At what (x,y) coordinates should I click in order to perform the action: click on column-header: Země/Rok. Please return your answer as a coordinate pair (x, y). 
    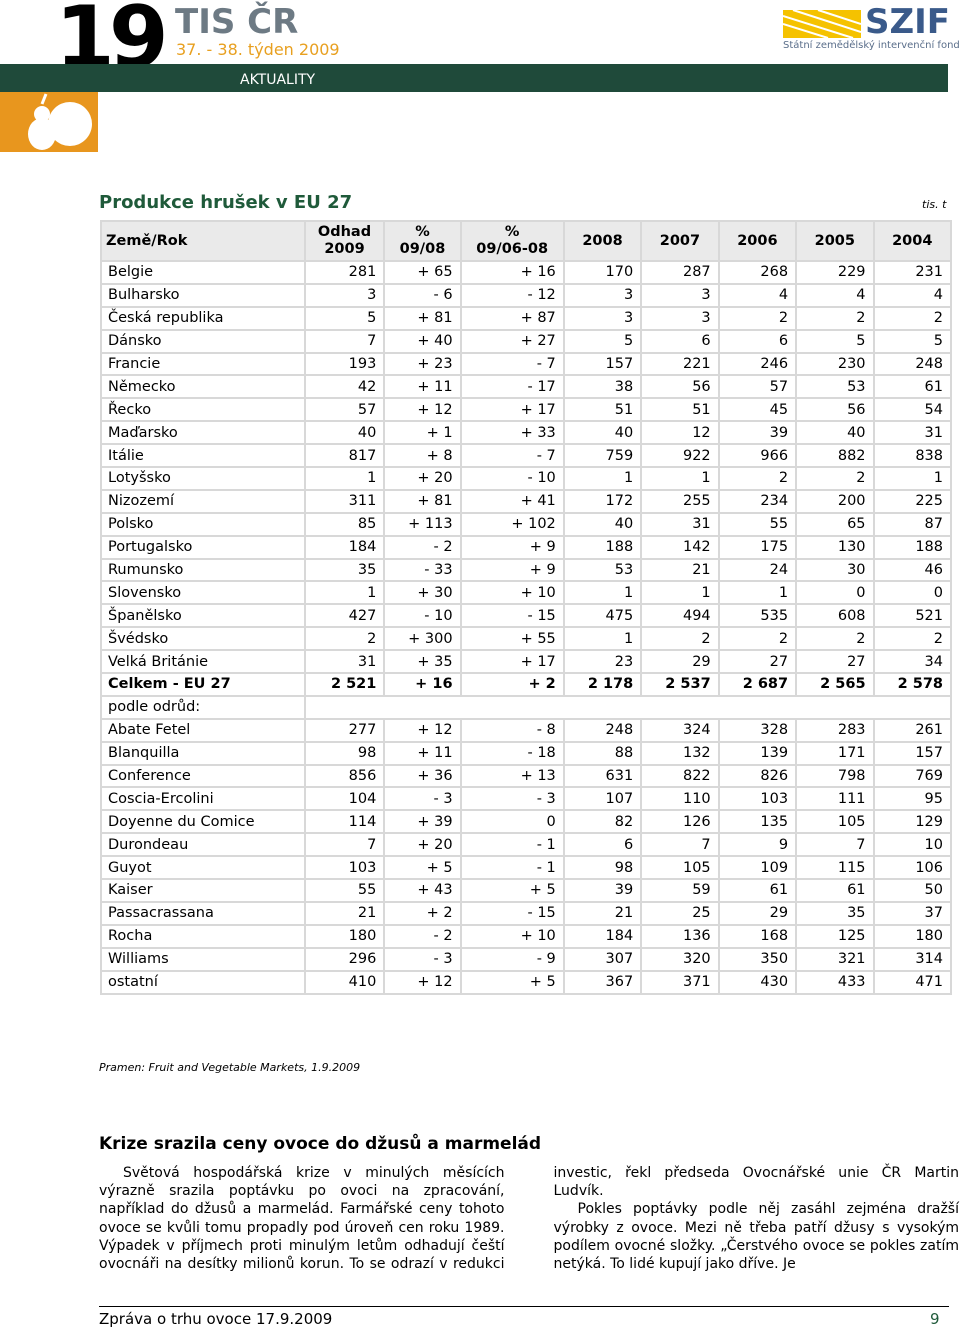
    Looking at the image, I should click on (203, 241).